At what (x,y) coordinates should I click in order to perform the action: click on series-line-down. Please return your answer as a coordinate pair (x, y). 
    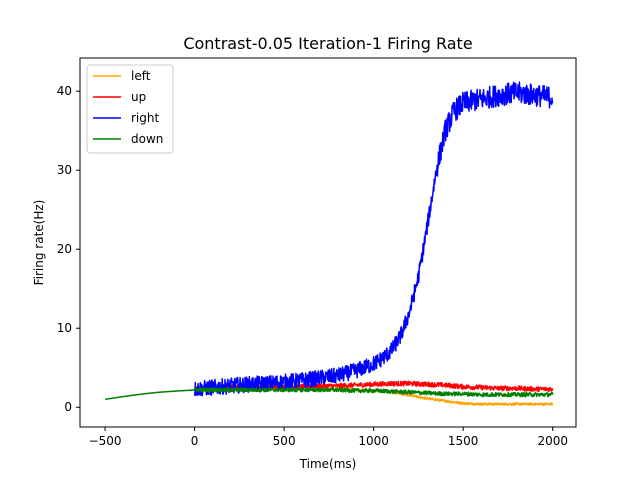
    Looking at the image, I should click on (373, 392).